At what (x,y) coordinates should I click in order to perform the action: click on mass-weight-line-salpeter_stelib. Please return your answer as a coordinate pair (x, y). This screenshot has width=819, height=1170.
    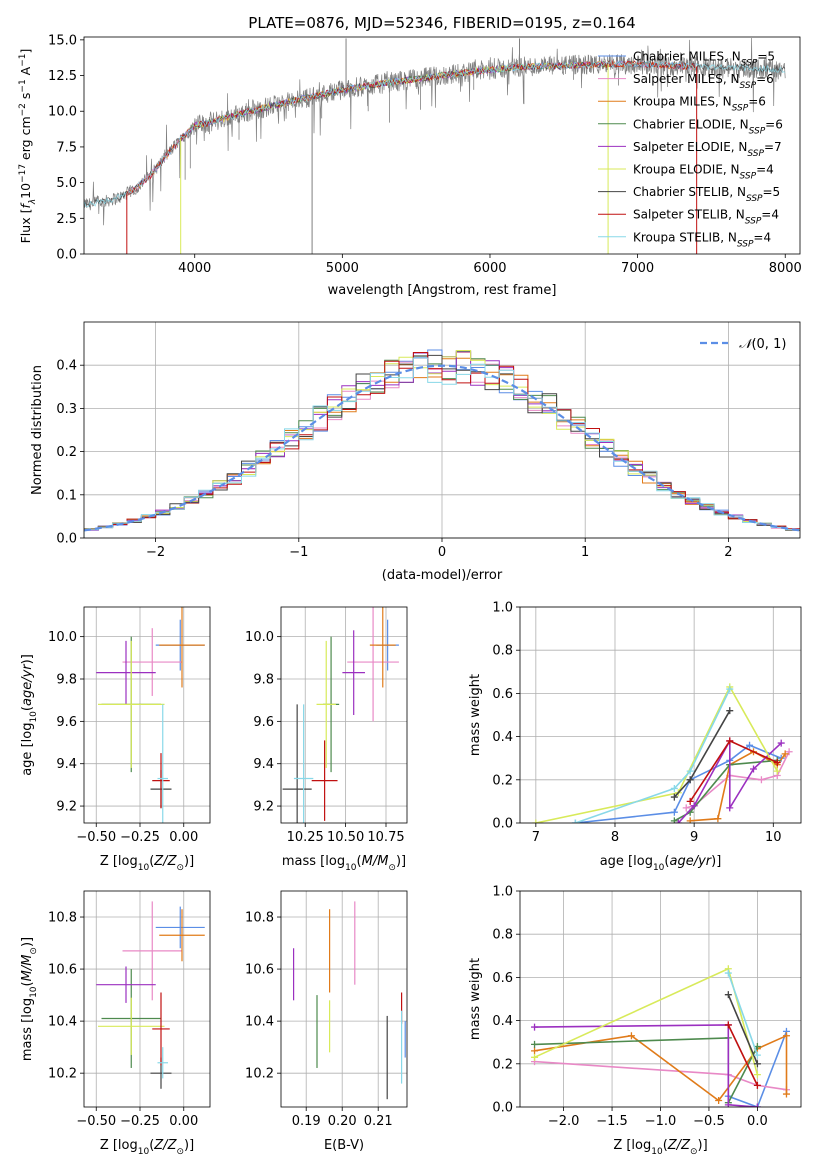
    Looking at the image, I should click on (733, 770).